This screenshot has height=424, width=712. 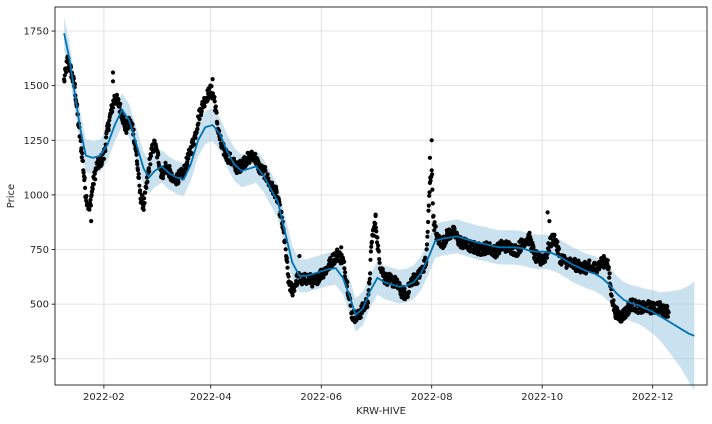 I want to click on x-tick-label: 2022-02, so click(x=104, y=397).